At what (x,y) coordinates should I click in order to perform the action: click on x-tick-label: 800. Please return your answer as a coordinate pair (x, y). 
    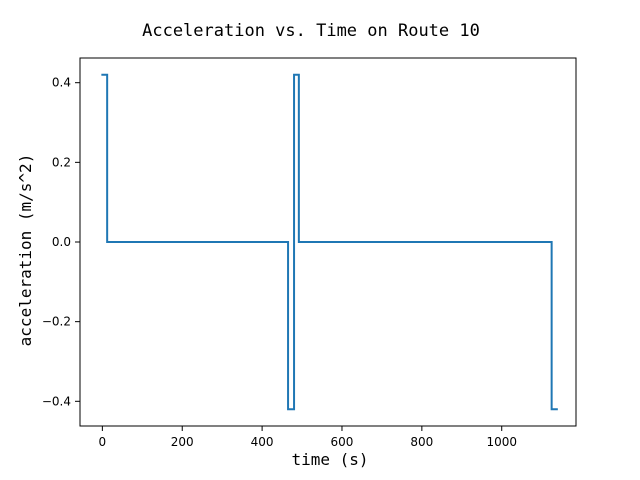
    Looking at the image, I should click on (421, 442).